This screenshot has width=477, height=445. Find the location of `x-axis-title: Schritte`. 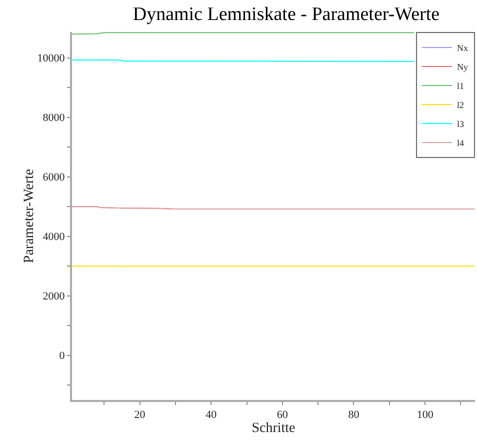

x-axis-title: Schritte is located at coordinates (274, 428).